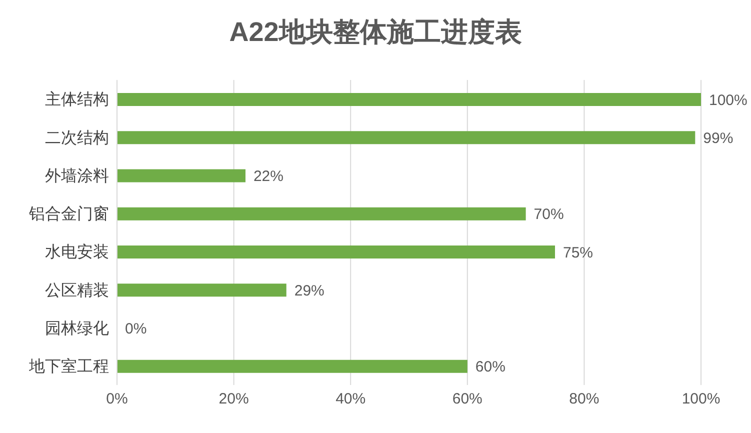  Describe the element at coordinates (467, 399) in the screenshot. I see `x-tick-label: 60%` at that location.